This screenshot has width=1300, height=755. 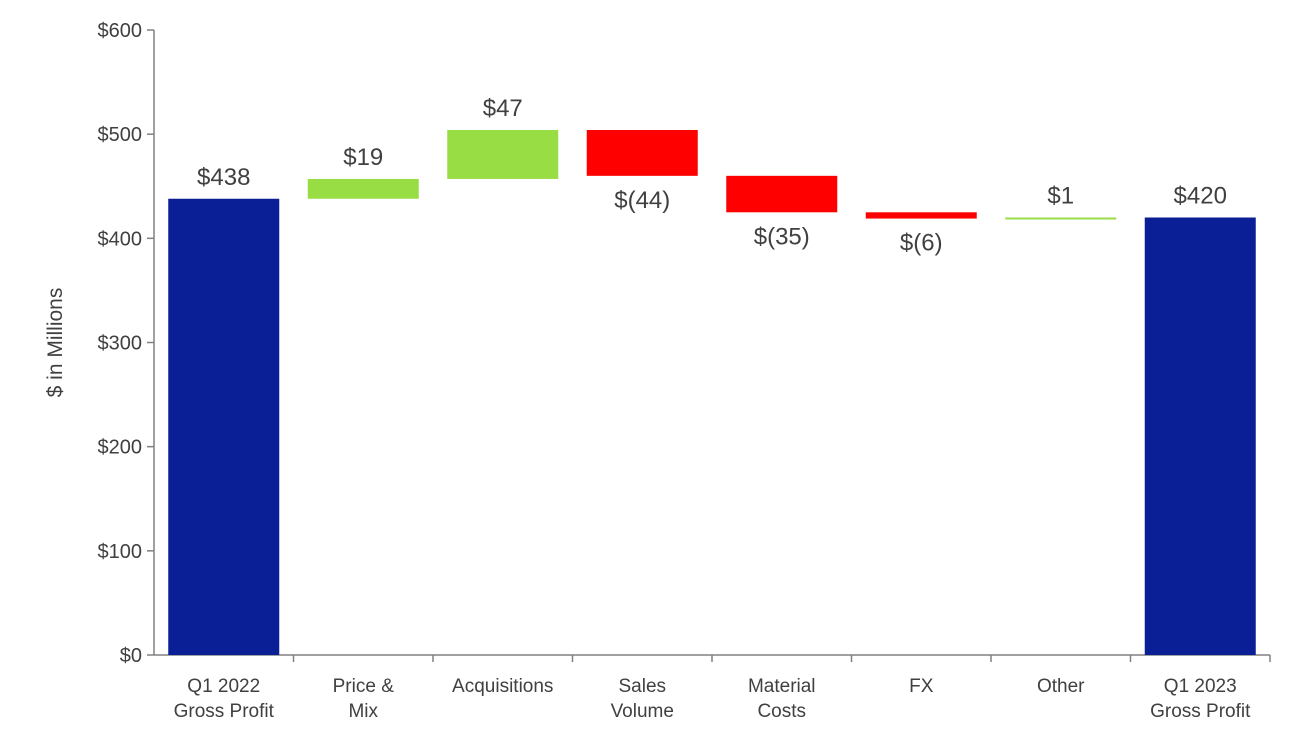 I want to click on x-category-label: FX, so click(x=921, y=686).